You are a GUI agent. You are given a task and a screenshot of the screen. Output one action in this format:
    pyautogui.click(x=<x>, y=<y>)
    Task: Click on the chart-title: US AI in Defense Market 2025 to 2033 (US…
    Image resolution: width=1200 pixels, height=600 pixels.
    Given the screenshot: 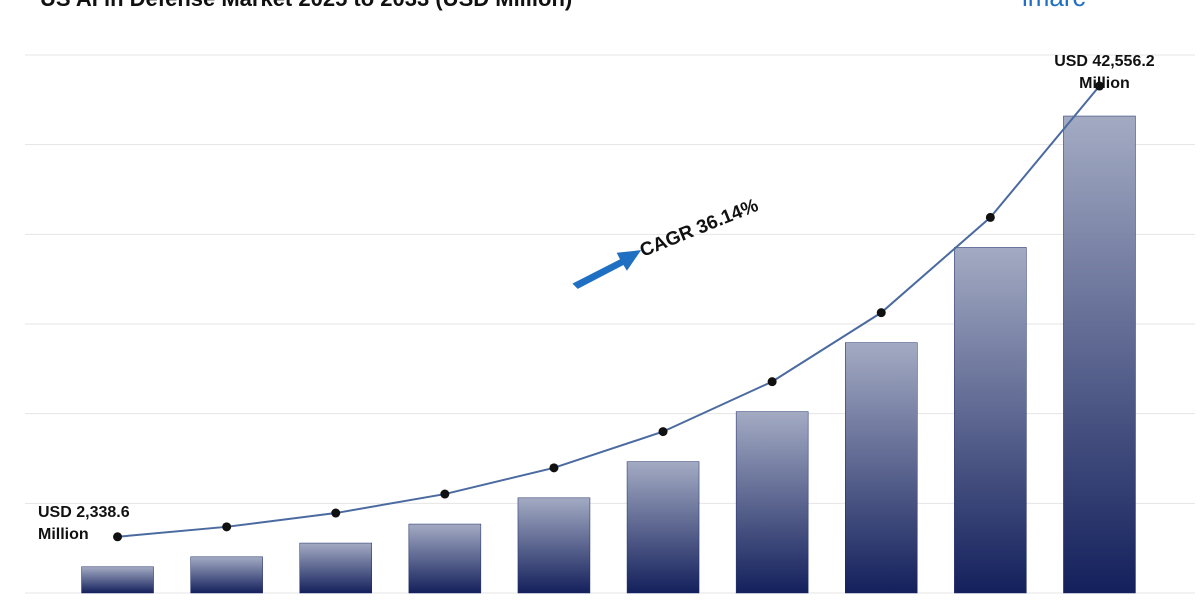 What is the action you would take?
    pyautogui.click(x=306, y=5)
    